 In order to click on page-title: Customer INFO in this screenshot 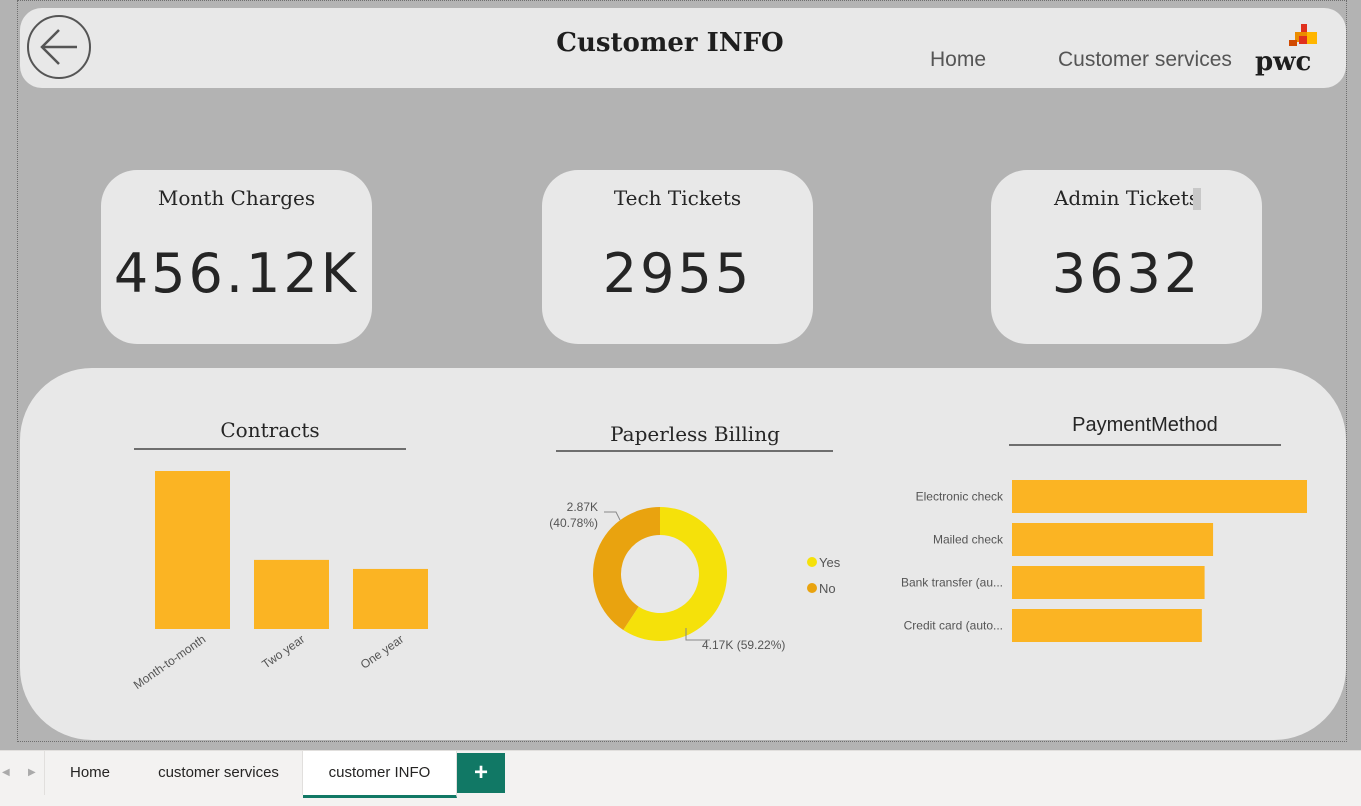, I will do `click(670, 43)`.